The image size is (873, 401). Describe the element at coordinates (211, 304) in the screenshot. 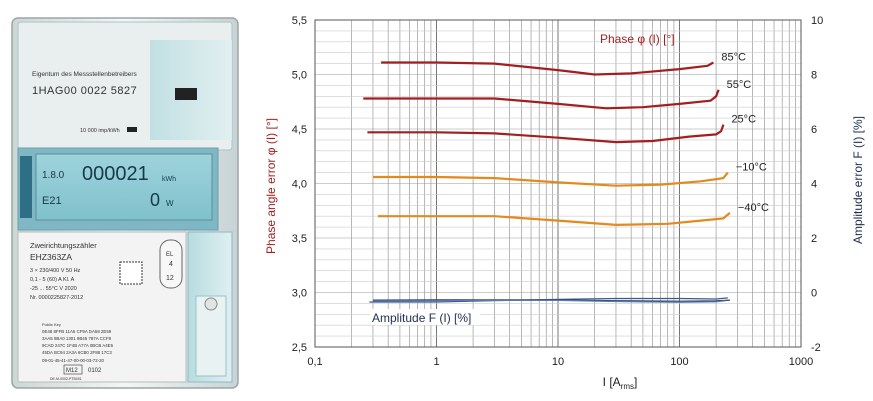

I see `meter-seal-screw` at that location.